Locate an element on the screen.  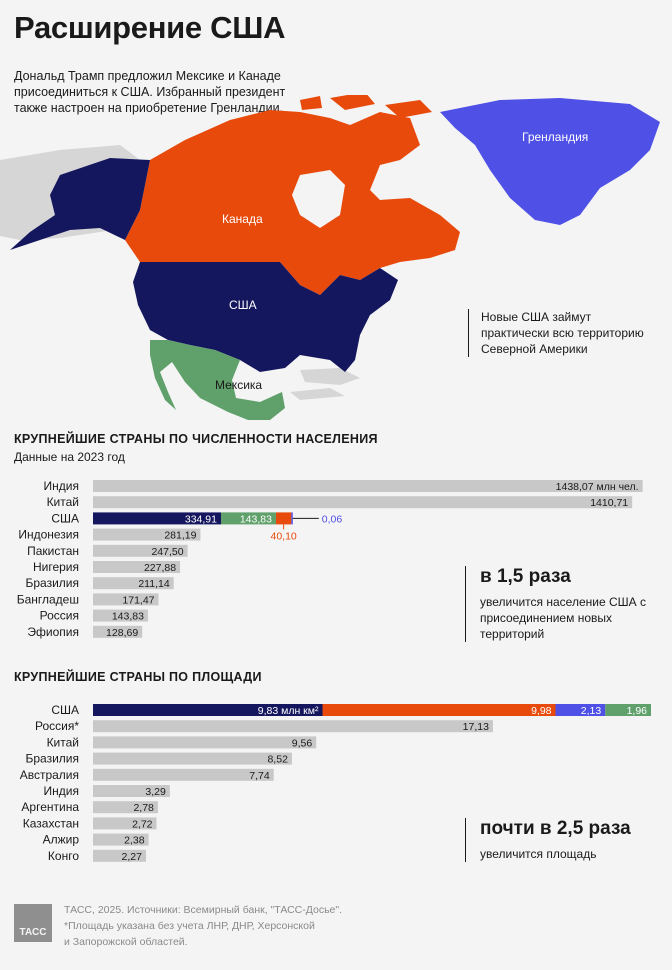
category-label: Нигерия is located at coordinates (56, 567).